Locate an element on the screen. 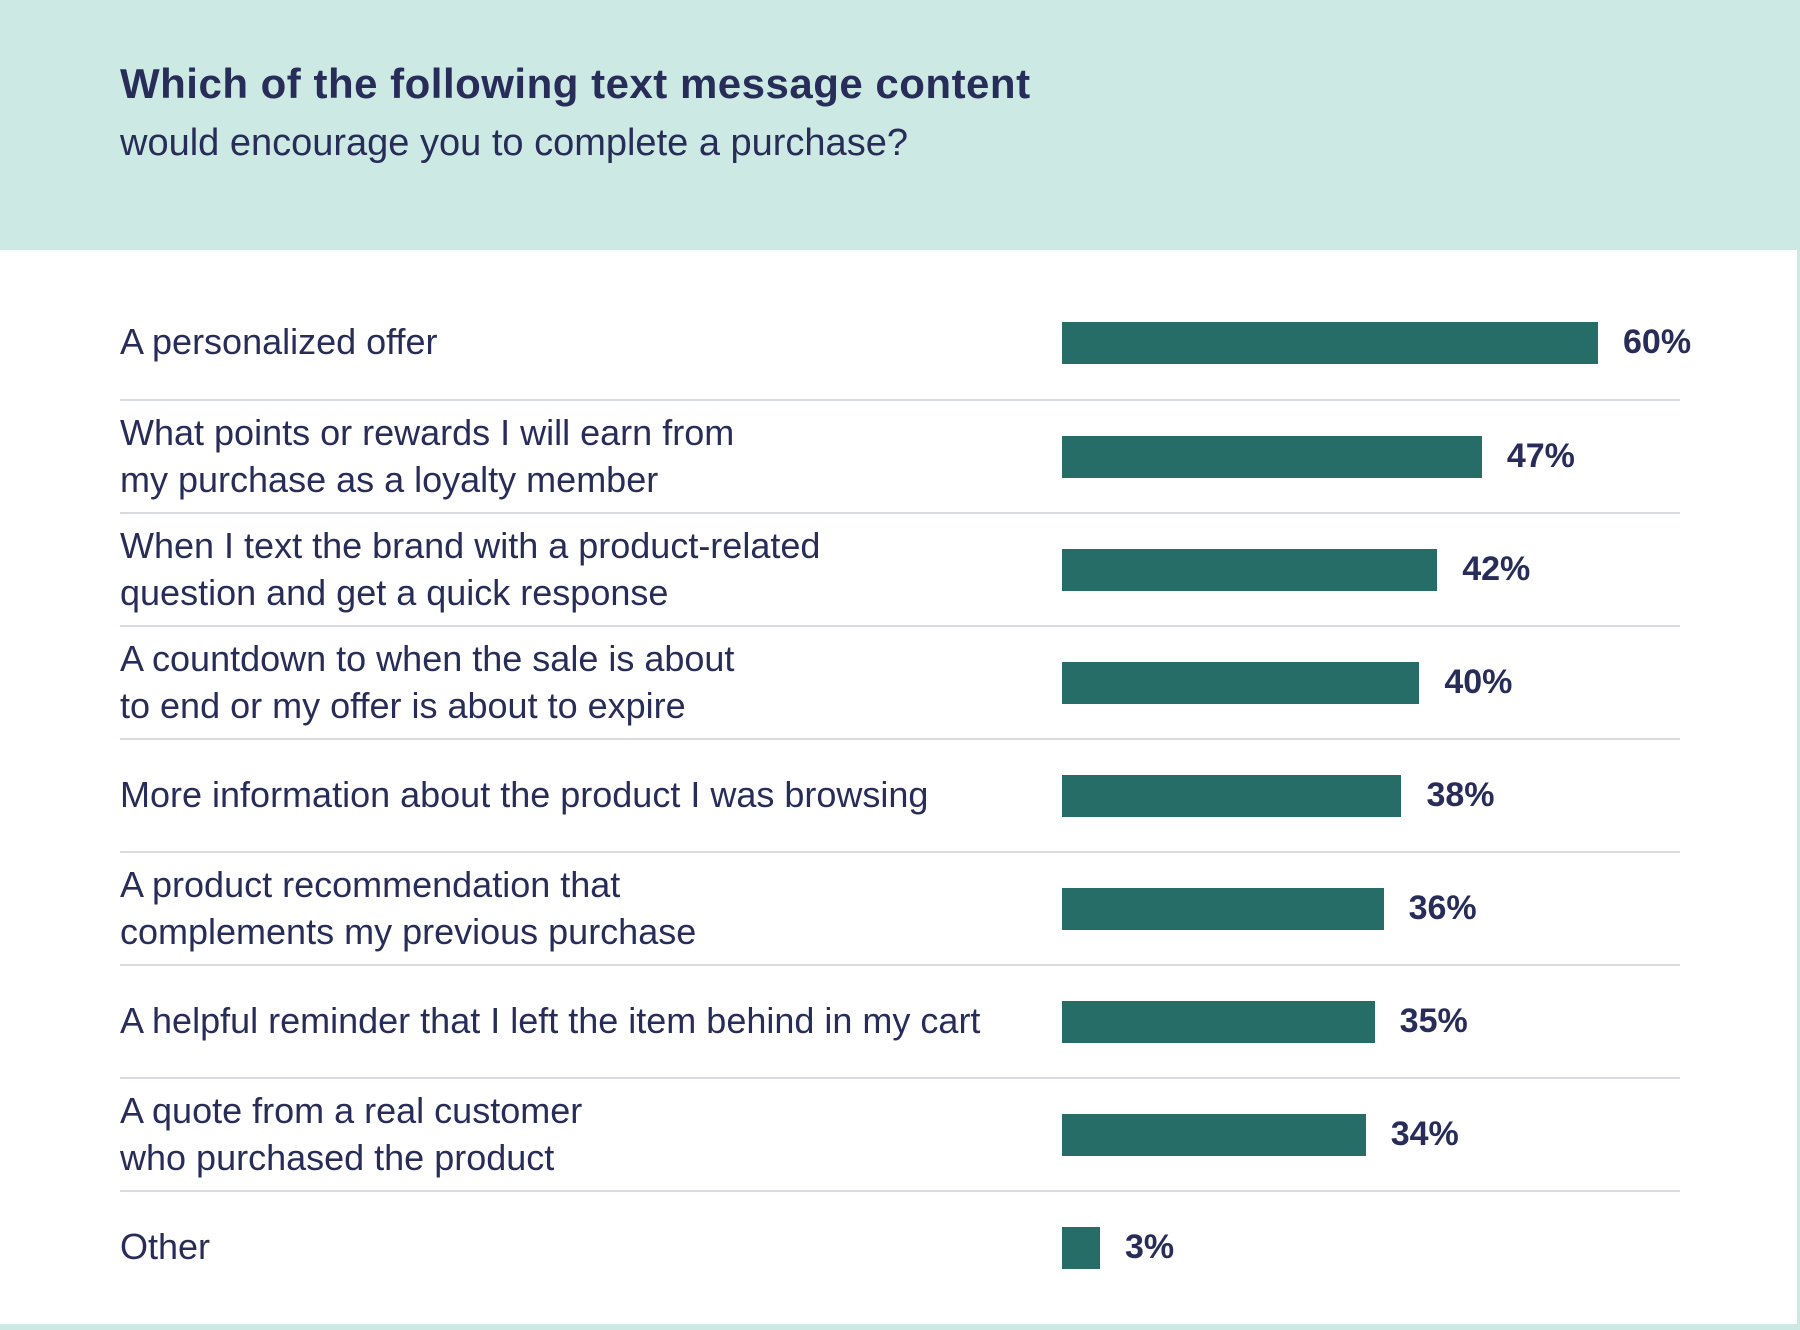 This screenshot has height=1330, width=1800. bar-track: 38% is located at coordinates (1371, 795).